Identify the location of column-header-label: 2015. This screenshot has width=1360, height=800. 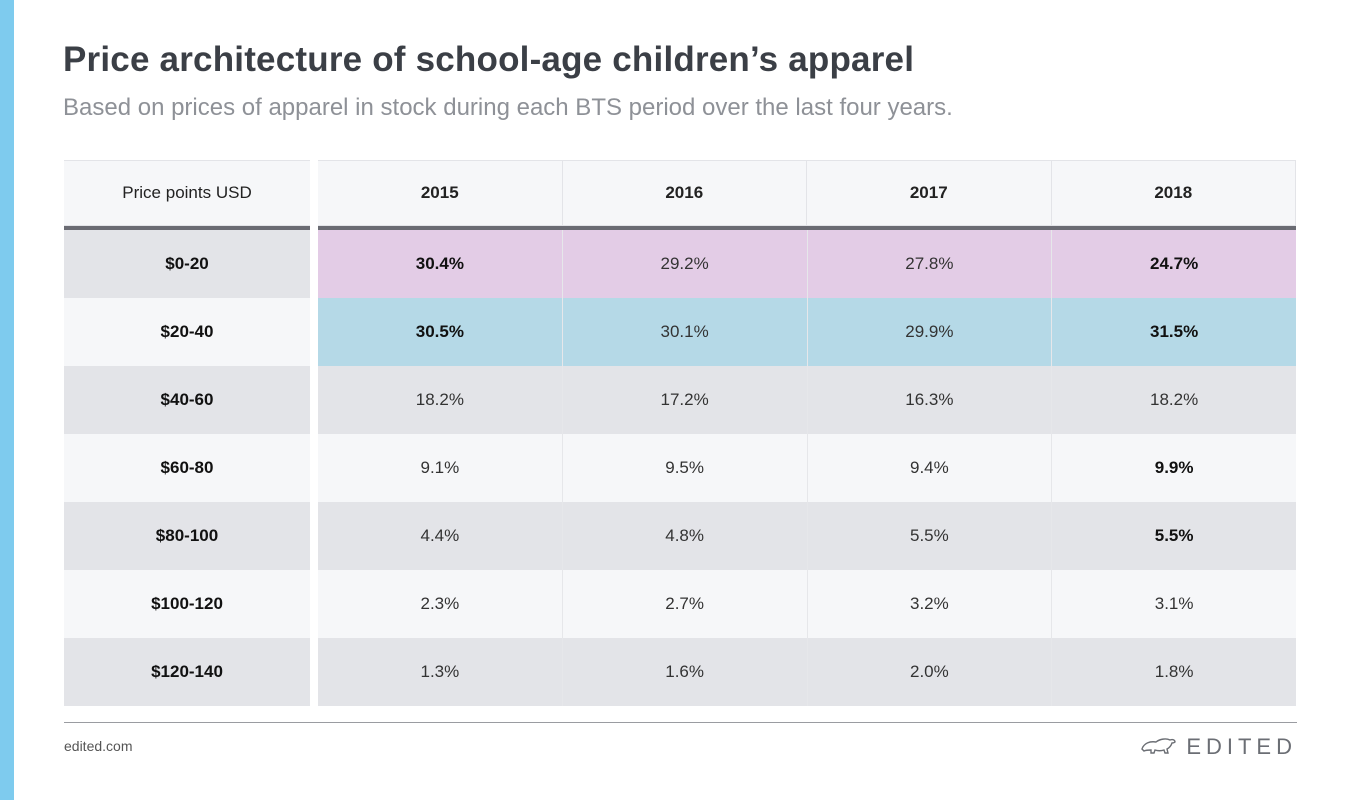
(439, 192).